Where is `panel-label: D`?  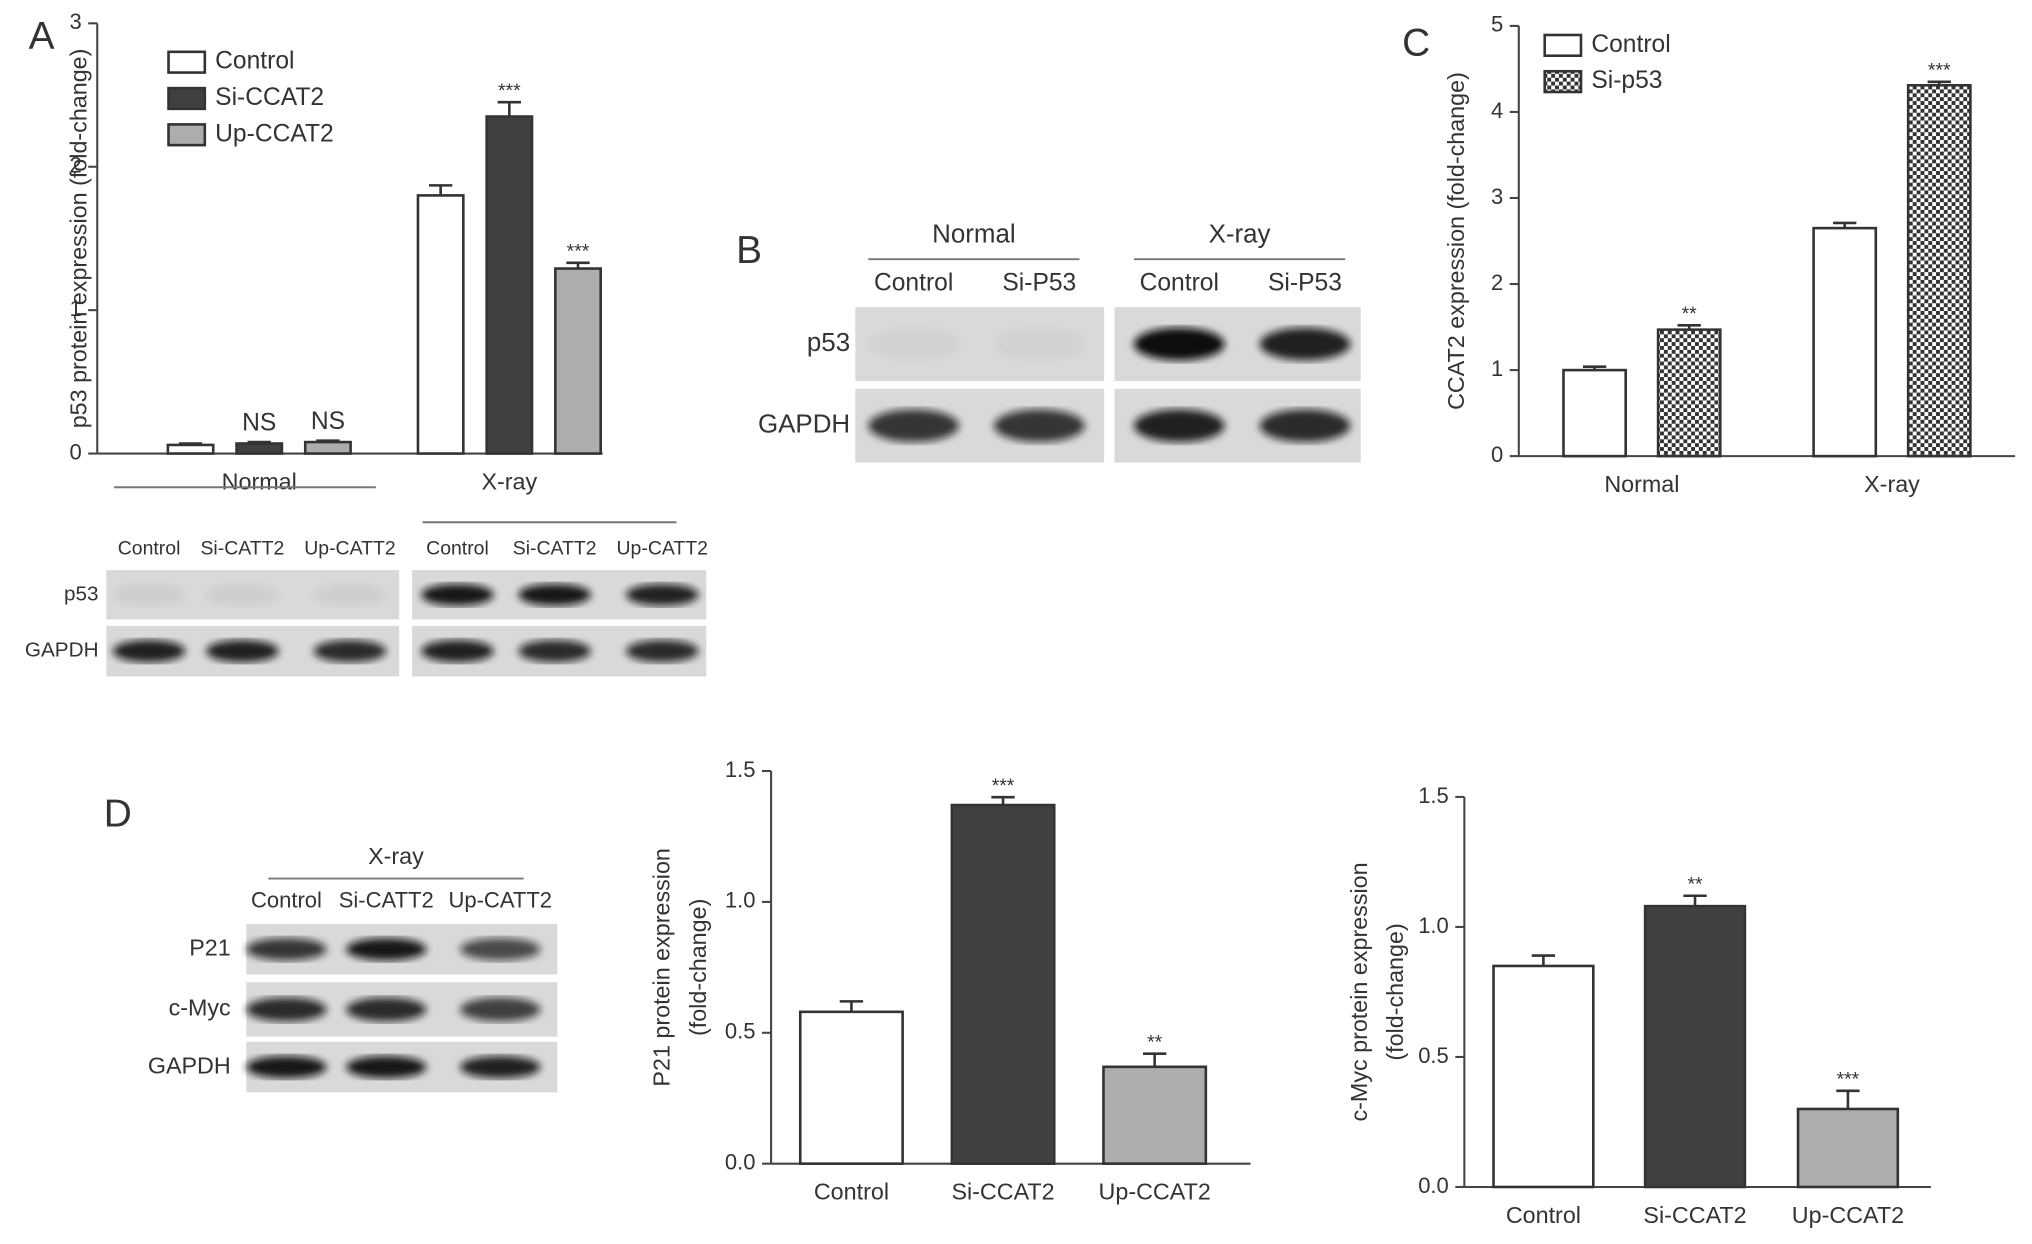 panel-label: D is located at coordinates (118, 814).